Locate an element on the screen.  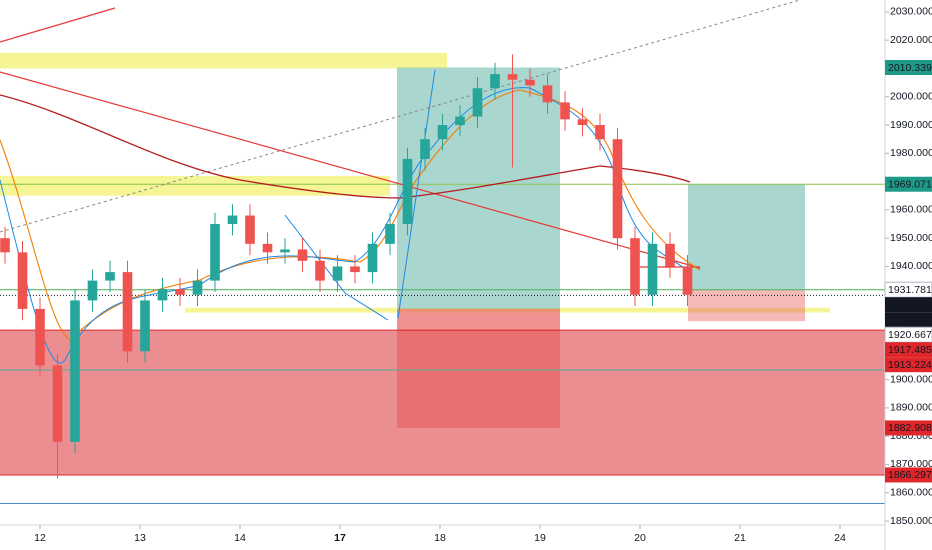
y-tick-label: 1900.000 is located at coordinates (911, 379).